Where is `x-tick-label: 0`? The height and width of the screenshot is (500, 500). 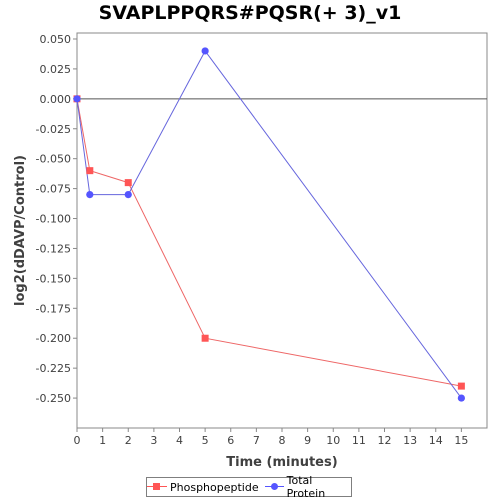
x-tick-label: 0 is located at coordinates (77, 440).